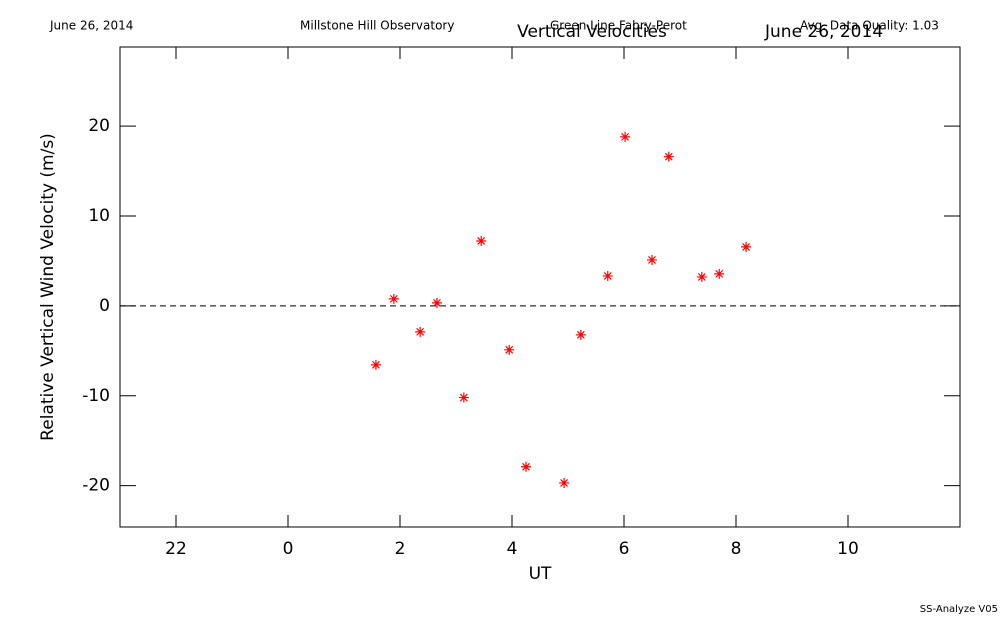 This screenshot has width=1000, height=625. Describe the element at coordinates (400, 549) in the screenshot. I see `x-tick-label: 2` at that location.